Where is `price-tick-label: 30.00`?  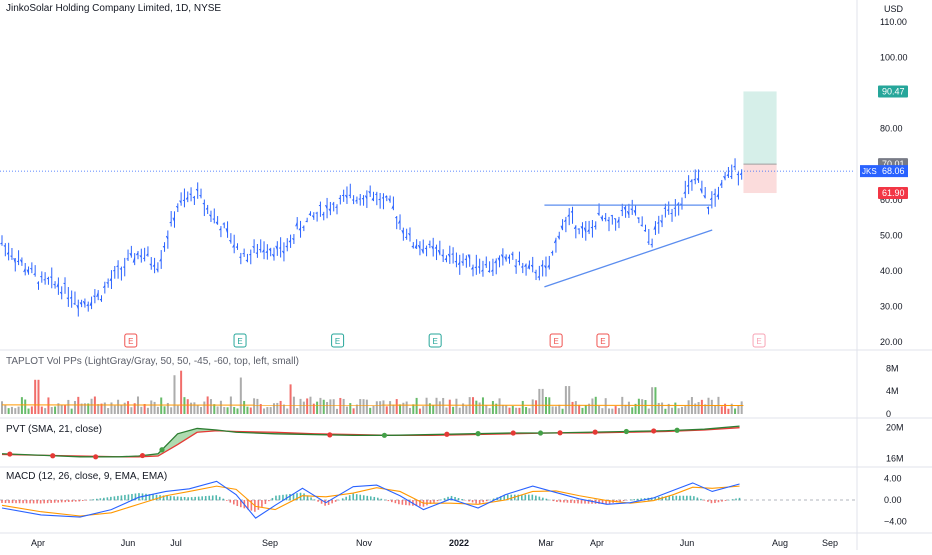 price-tick-label: 30.00 is located at coordinates (891, 306).